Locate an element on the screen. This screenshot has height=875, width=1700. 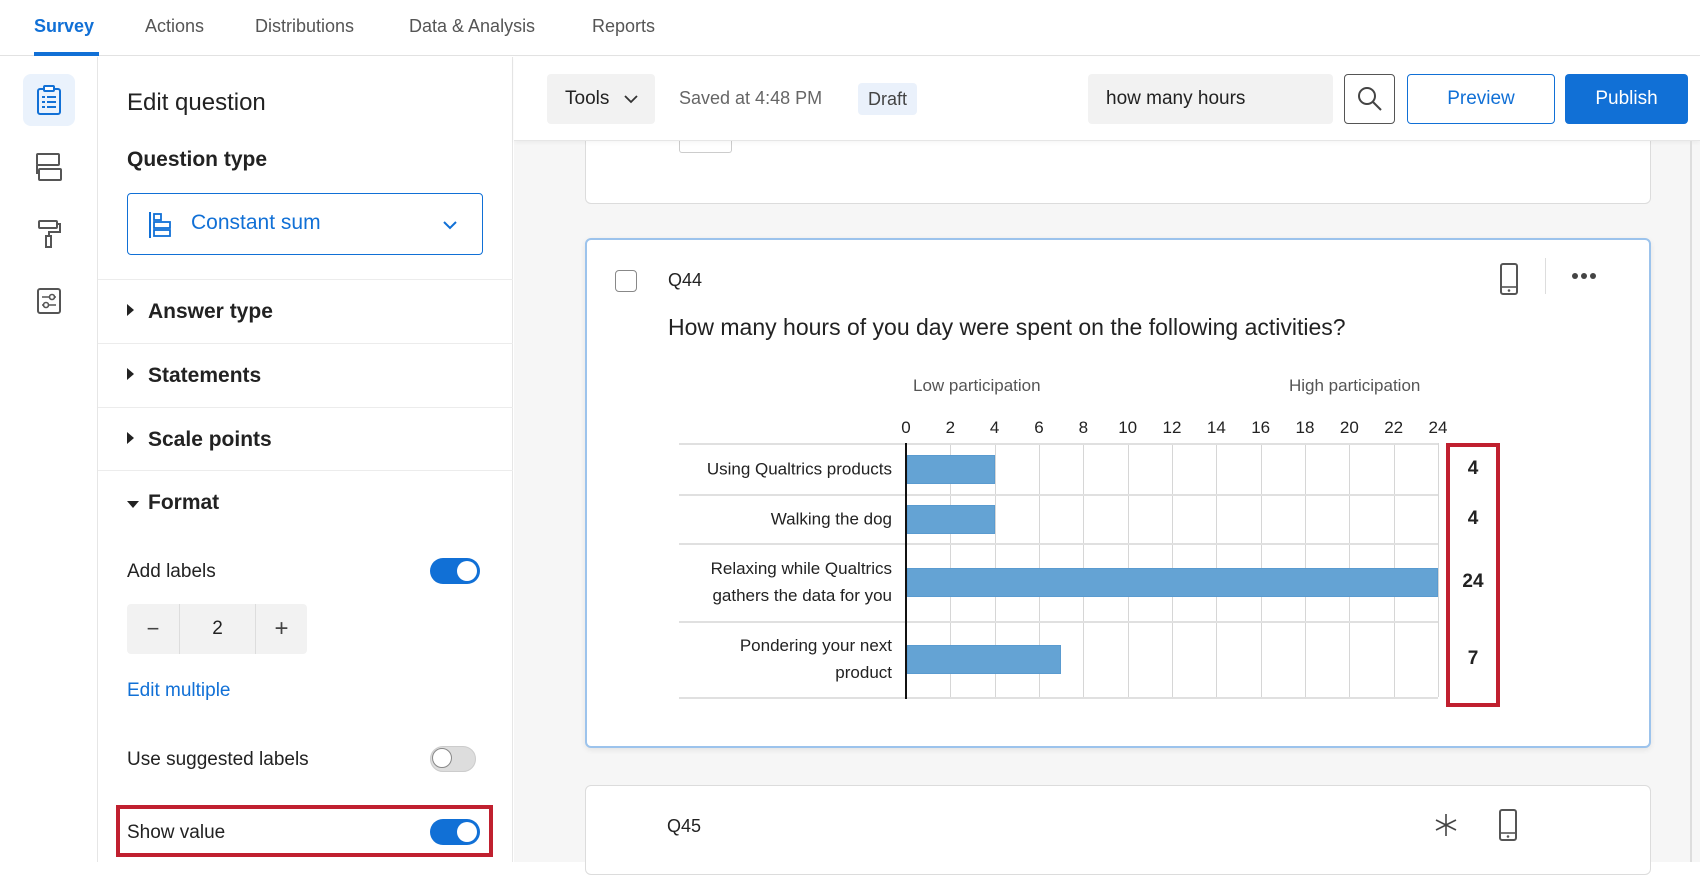
edit-multiple-link: Edit multiple is located at coordinates (179, 690).